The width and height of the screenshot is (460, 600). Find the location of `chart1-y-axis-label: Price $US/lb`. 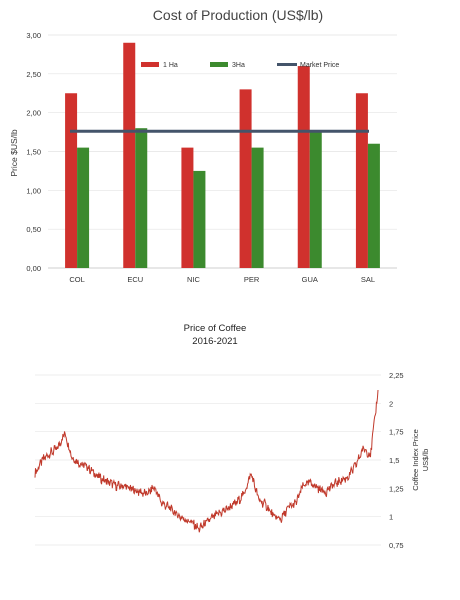

chart1-y-axis-label: Price $US/lb is located at coordinates (14, 153).